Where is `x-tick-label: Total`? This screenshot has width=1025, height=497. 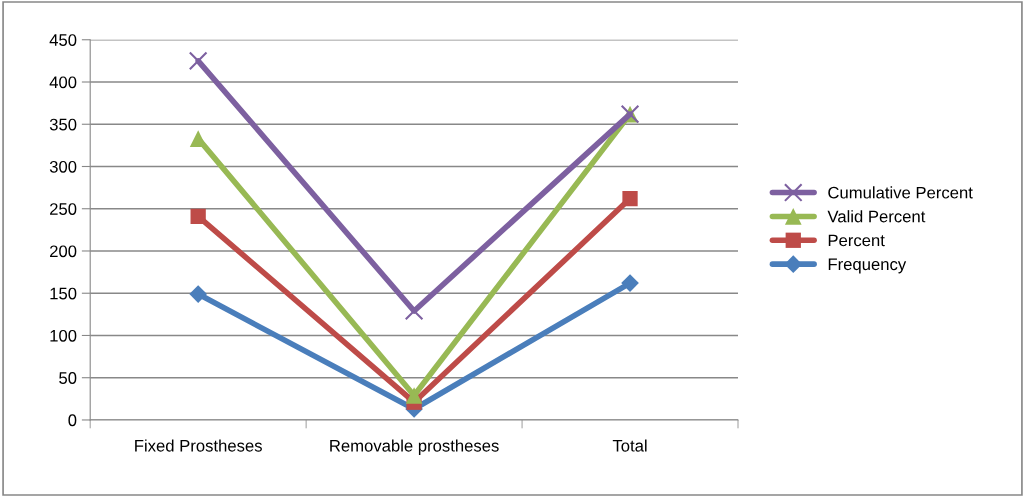 x-tick-label: Total is located at coordinates (629, 445).